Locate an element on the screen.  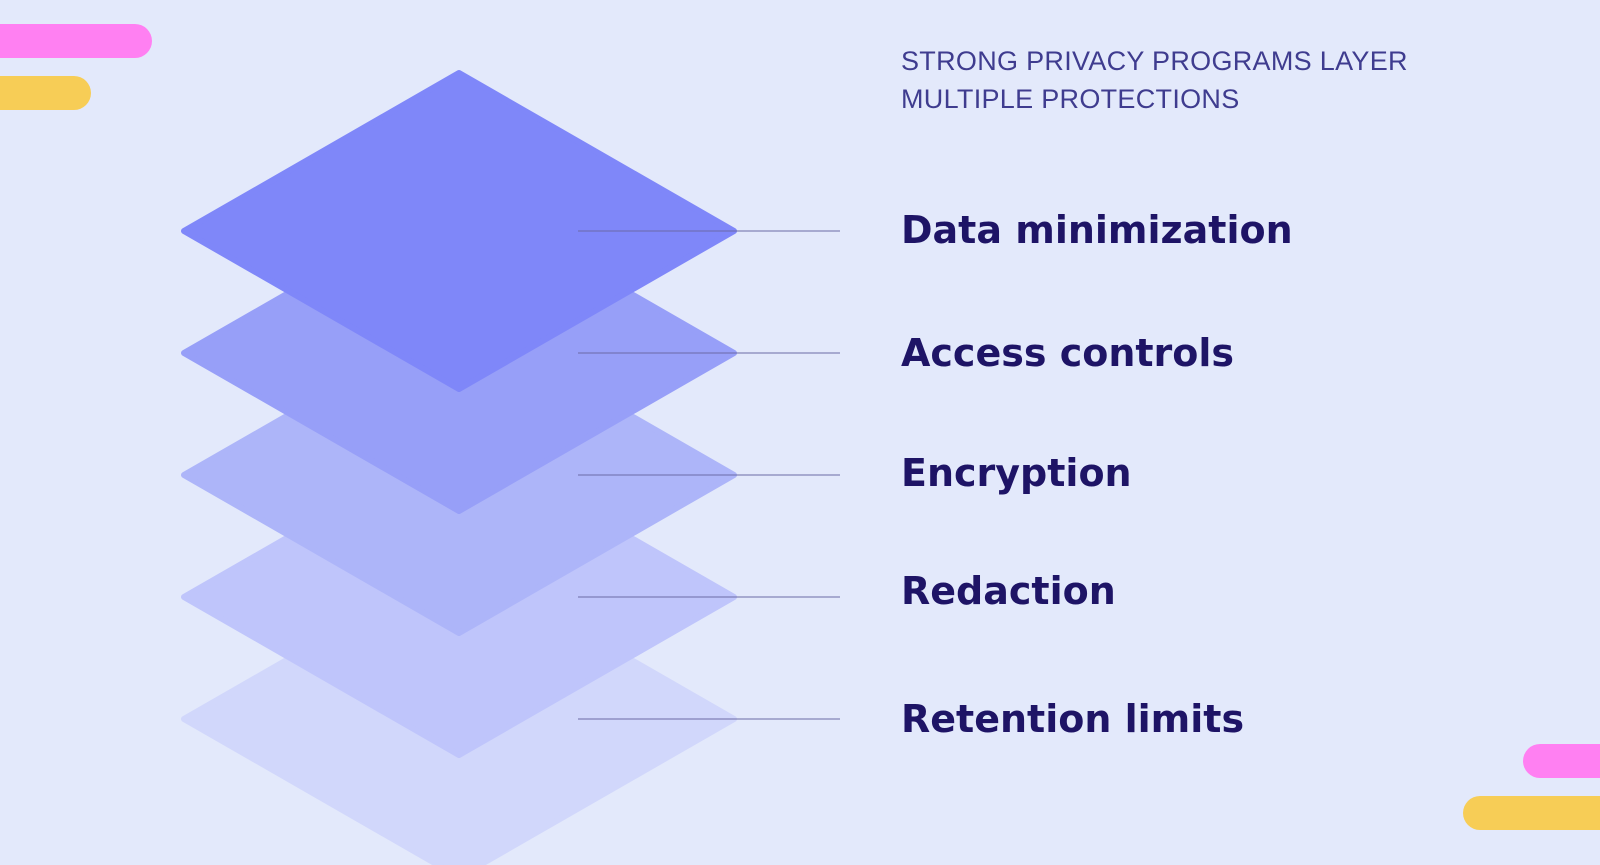
decorative-yellow-bar-bottom is located at coordinates (1531, 813).